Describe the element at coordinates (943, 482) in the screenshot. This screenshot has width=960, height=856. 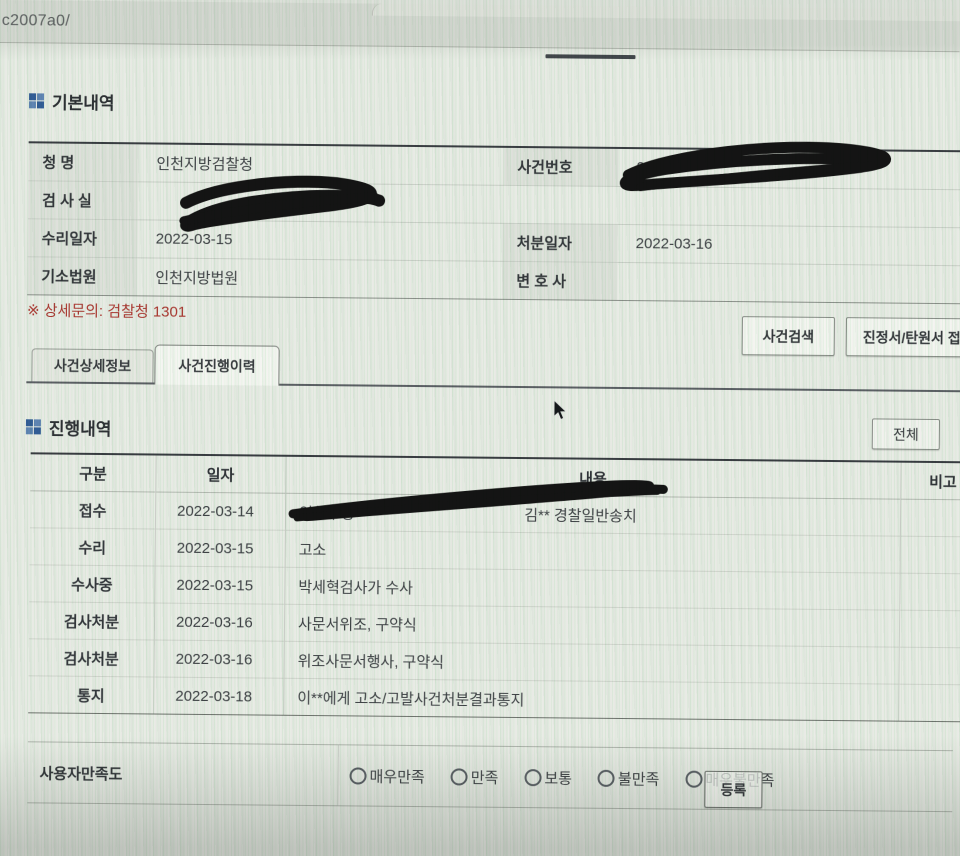
I see `col-note: 비고` at that location.